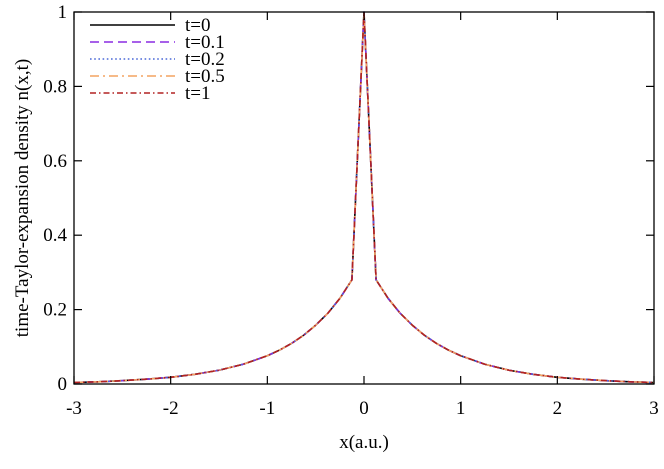 The height and width of the screenshot is (469, 664). Describe the element at coordinates (55, 161) in the screenshot. I see `y-tick-label: 0.6` at that location.